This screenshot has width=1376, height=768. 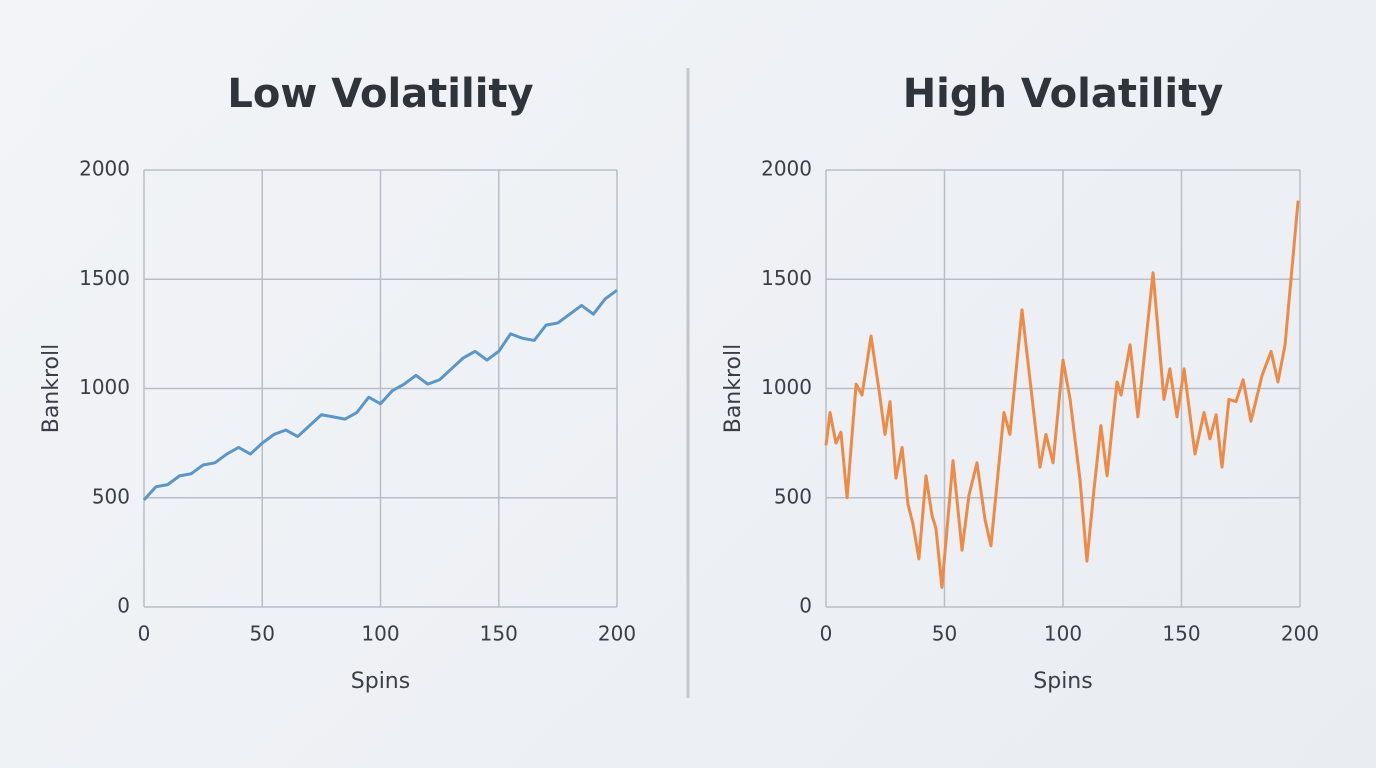 What do you see at coordinates (380, 394) in the screenshot?
I see `data-line` at bounding box center [380, 394].